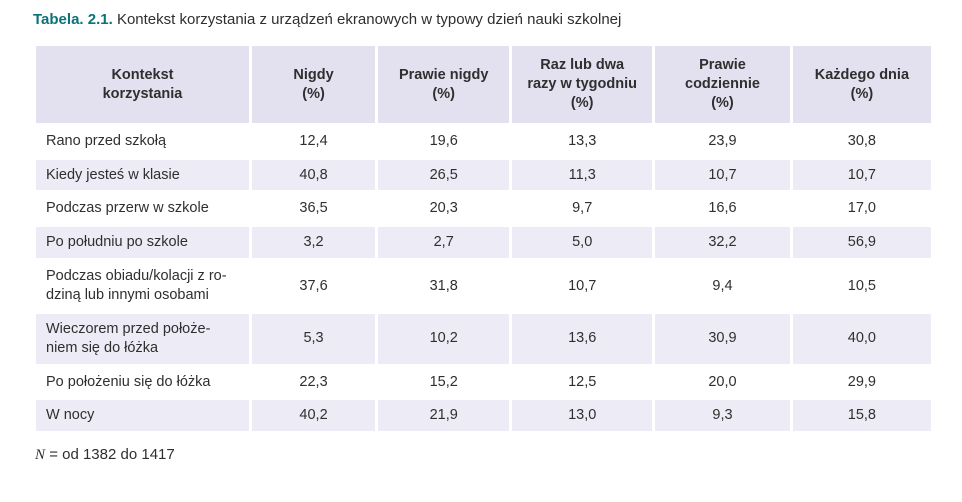 Image resolution: width=962 pixels, height=502 pixels. What do you see at coordinates (722, 84) in the screenshot?
I see `column-header: Prawie codziennie (%)` at bounding box center [722, 84].